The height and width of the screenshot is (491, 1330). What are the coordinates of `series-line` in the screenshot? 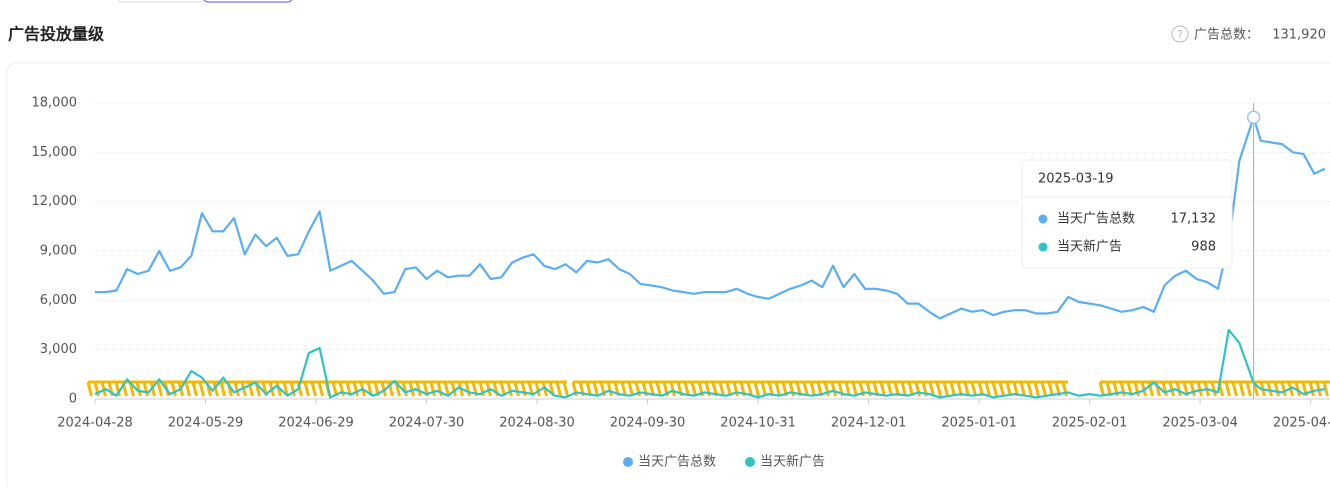 It's located at (710, 363).